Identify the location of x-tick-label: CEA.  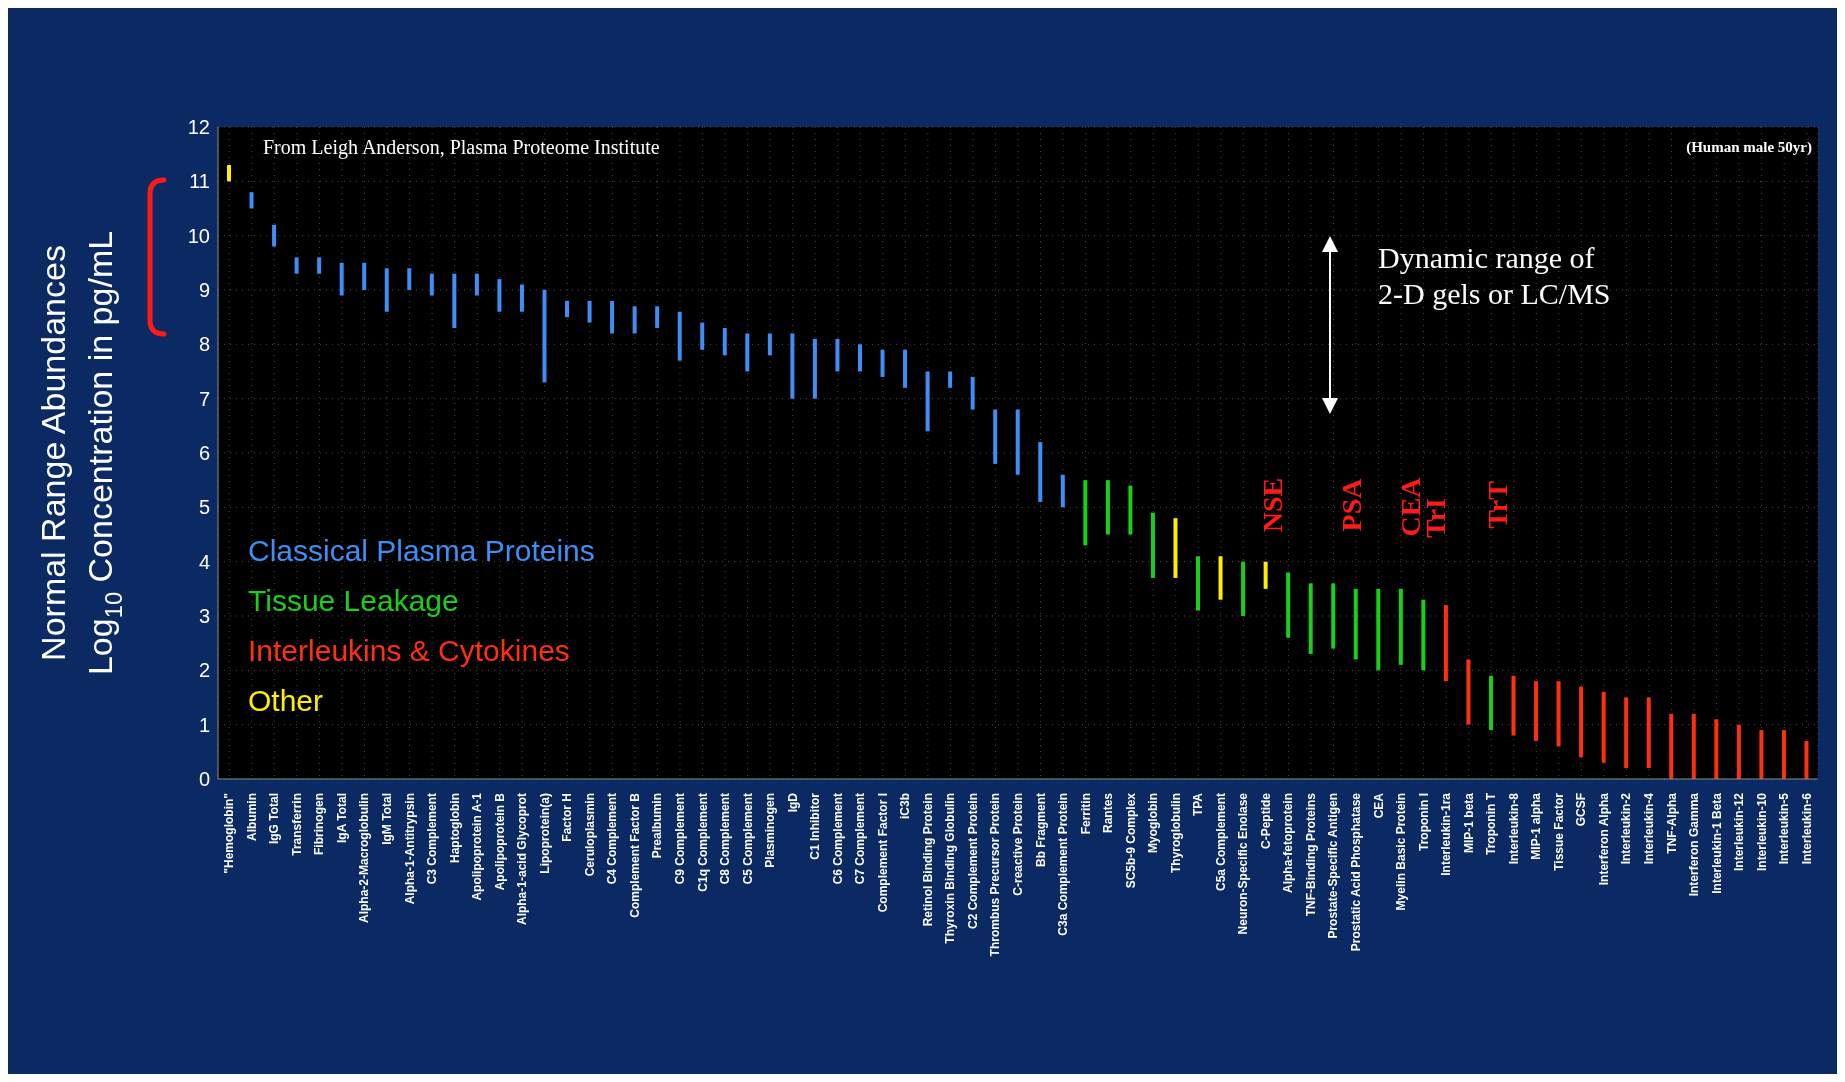
(1378, 805).